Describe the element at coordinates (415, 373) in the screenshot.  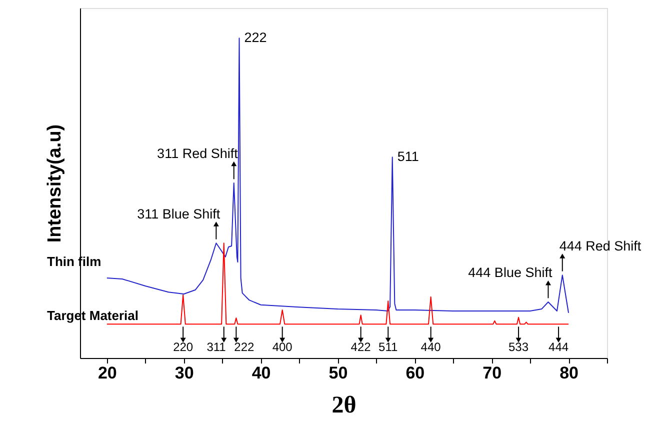
I see `x-tick-label: 60` at that location.